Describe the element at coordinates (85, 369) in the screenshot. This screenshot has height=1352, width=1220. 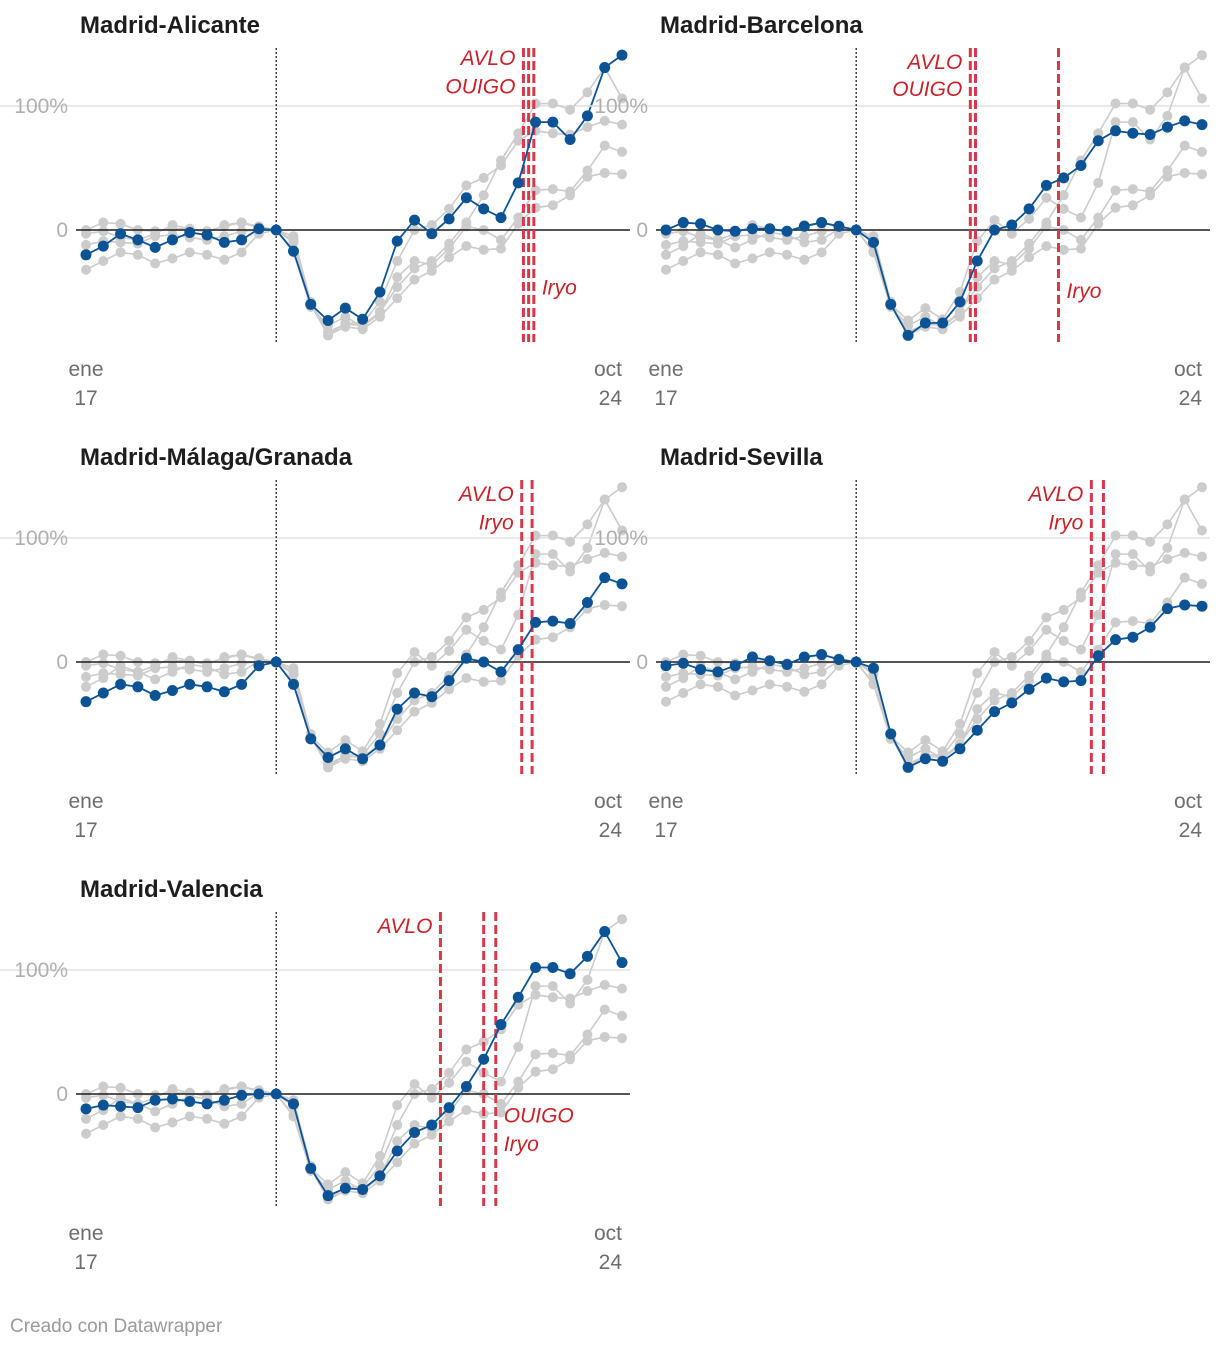
I see `x-start-month: ene` at that location.